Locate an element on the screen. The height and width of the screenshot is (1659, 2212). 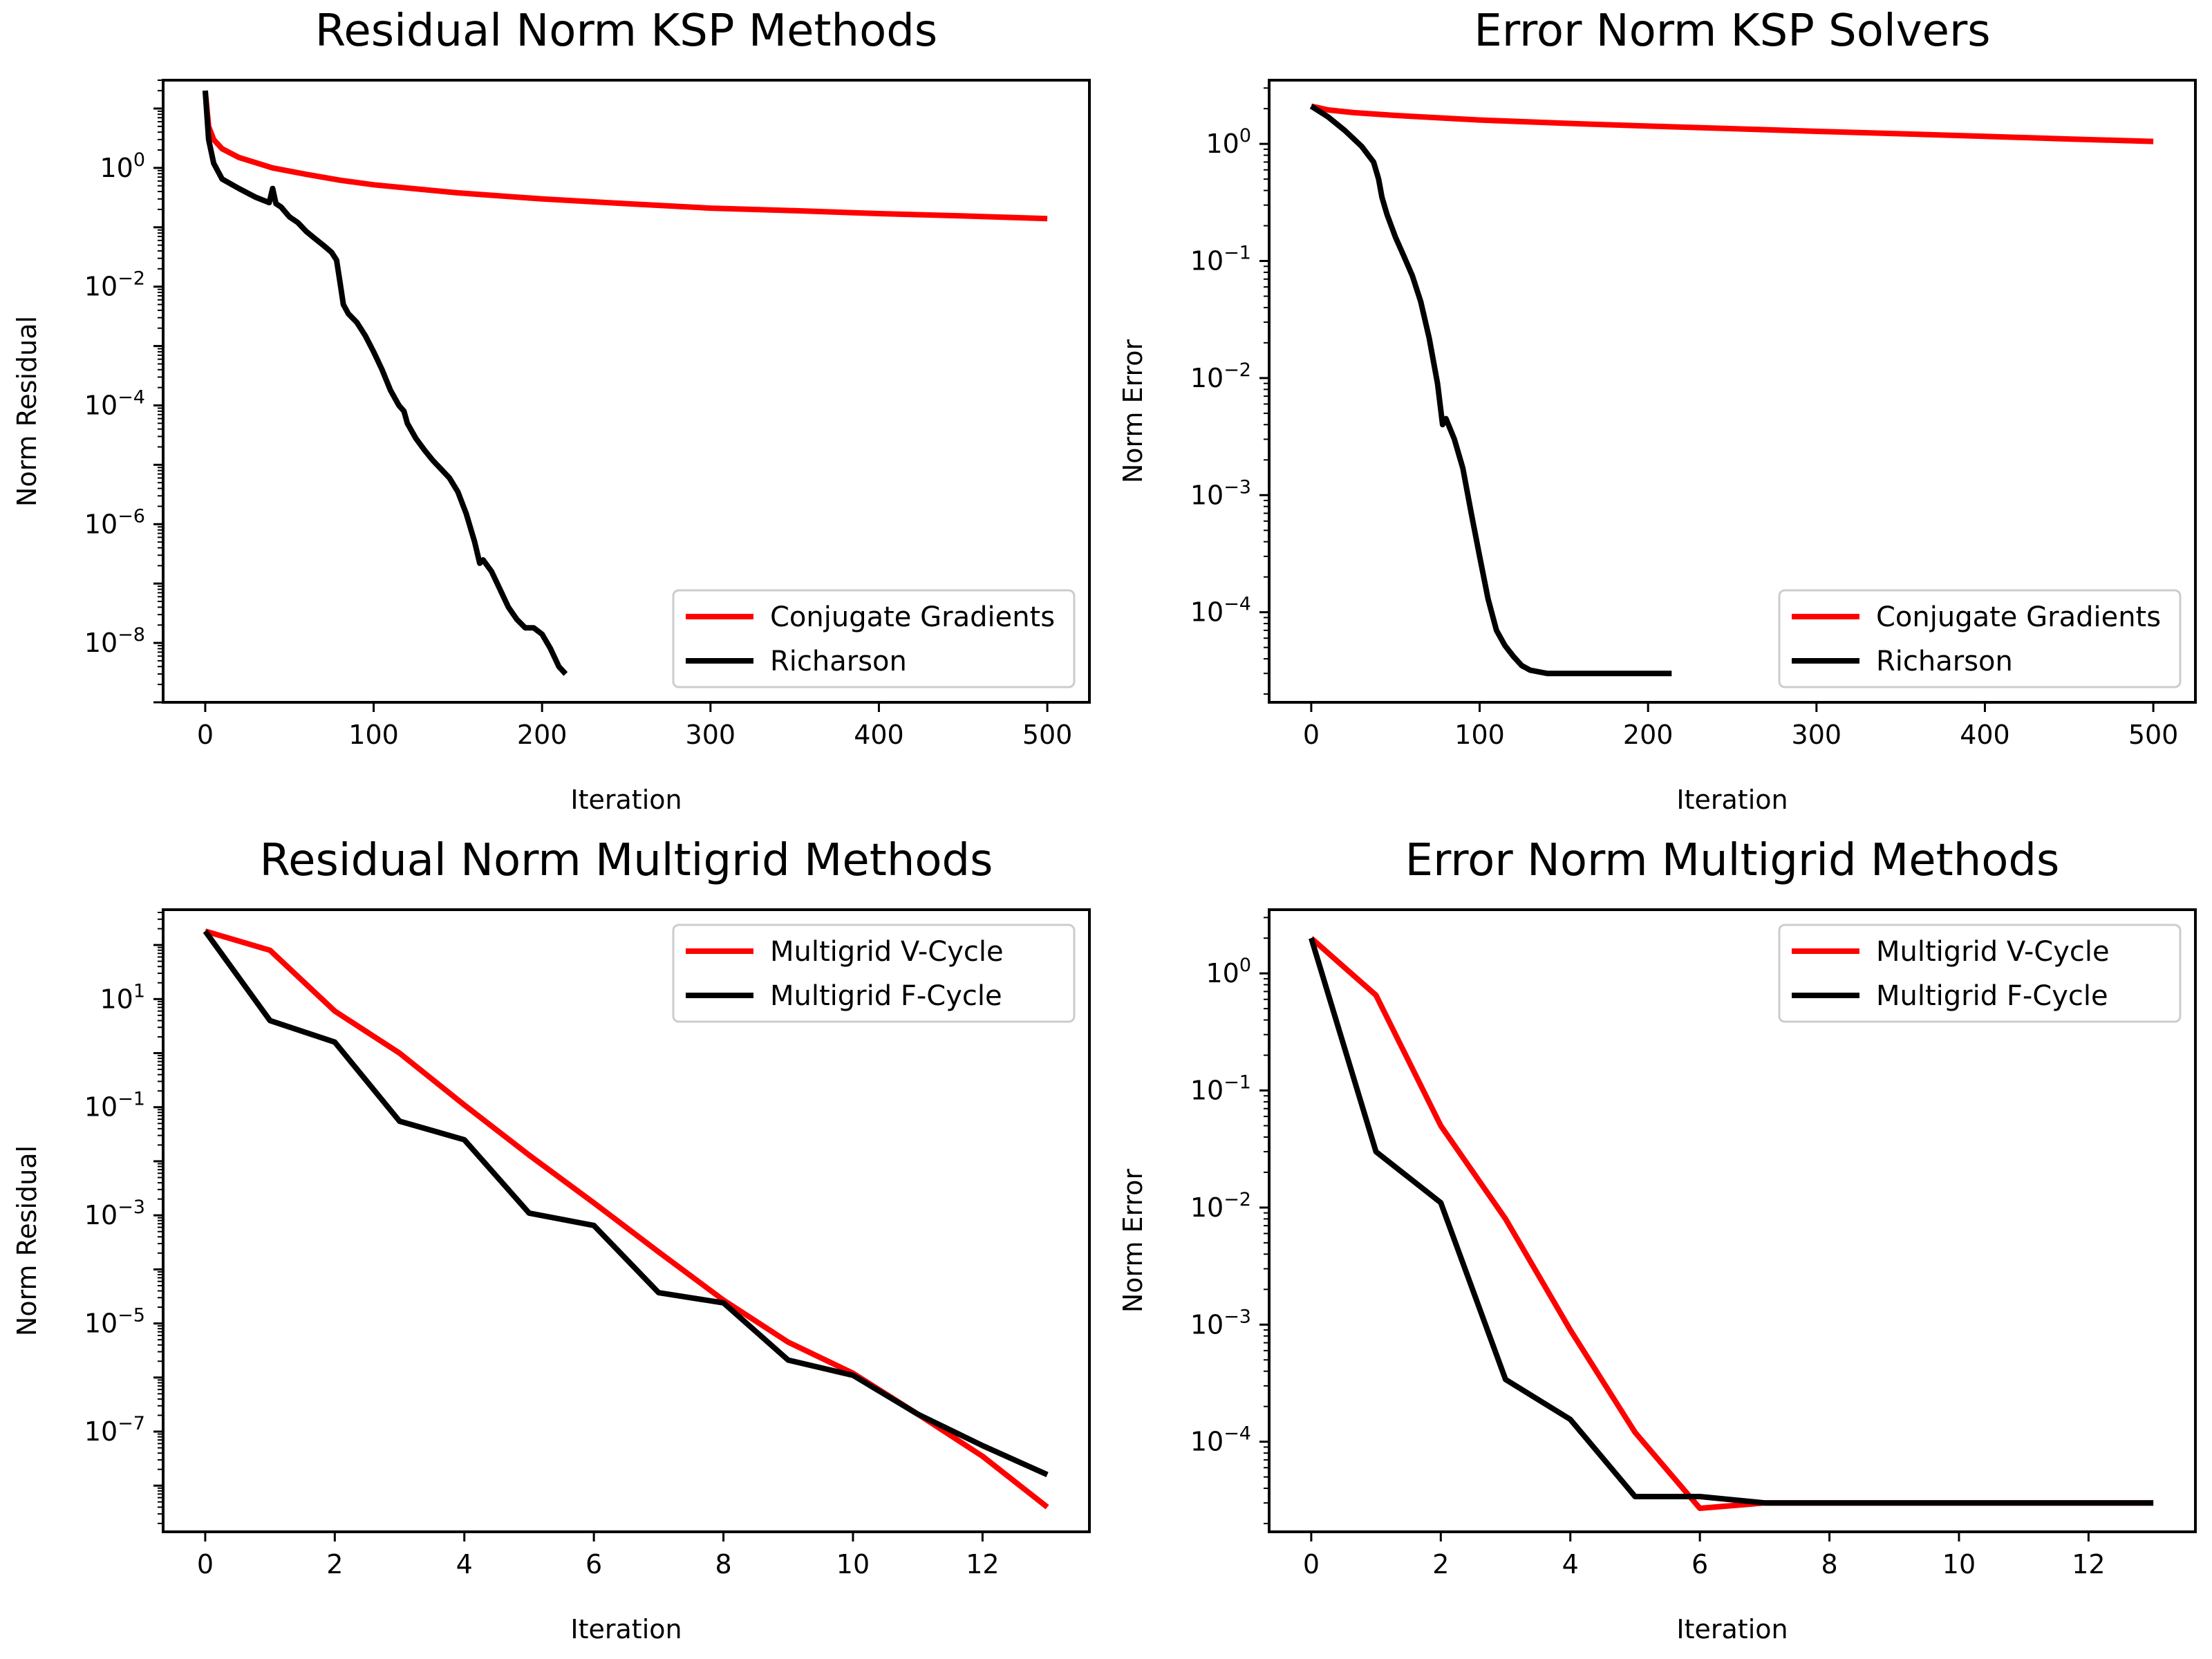
y-tick-label: 10⁻⁶ is located at coordinates (114, 522).